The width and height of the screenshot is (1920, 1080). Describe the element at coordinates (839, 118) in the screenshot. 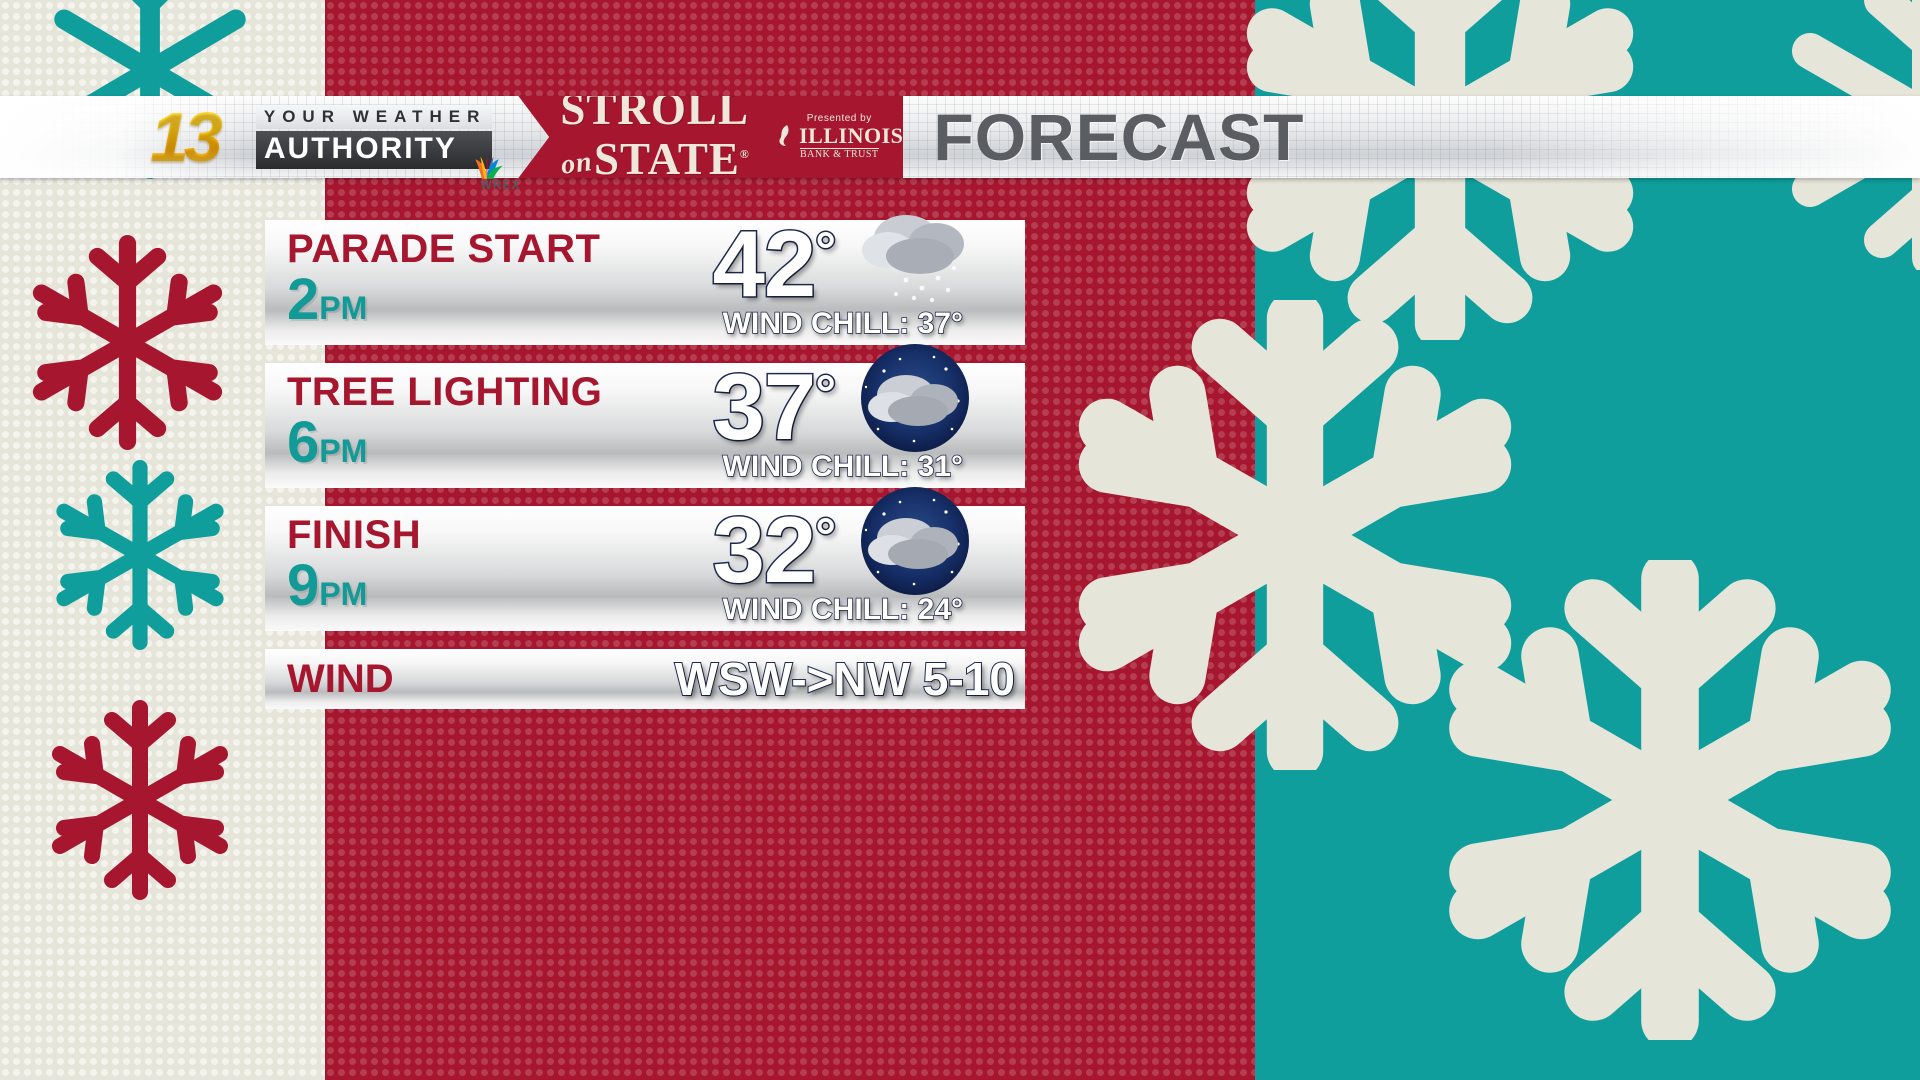

I see `sponsor-presented-by: Presented by` at that location.